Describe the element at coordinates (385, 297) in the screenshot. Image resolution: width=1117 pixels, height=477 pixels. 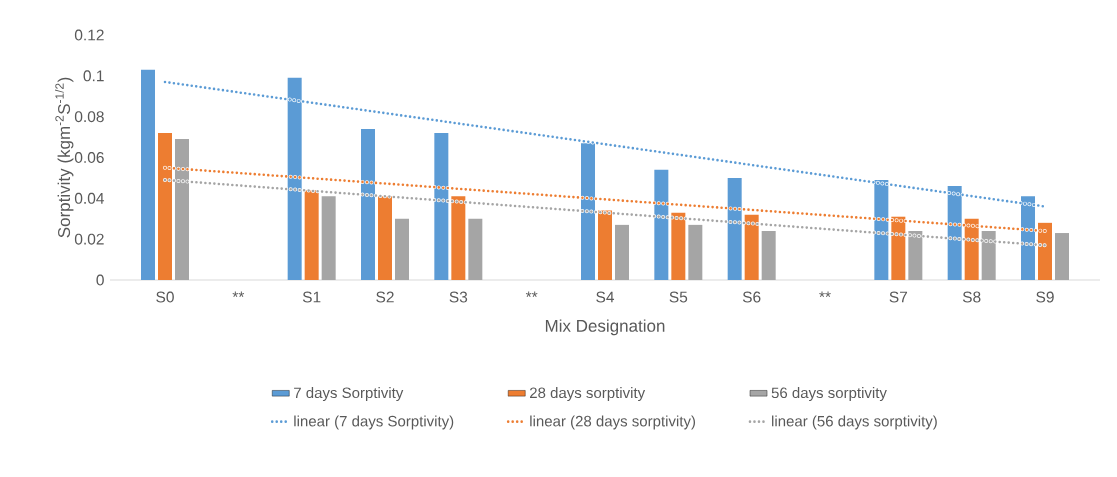
I see `x-tick-label: S2` at that location.